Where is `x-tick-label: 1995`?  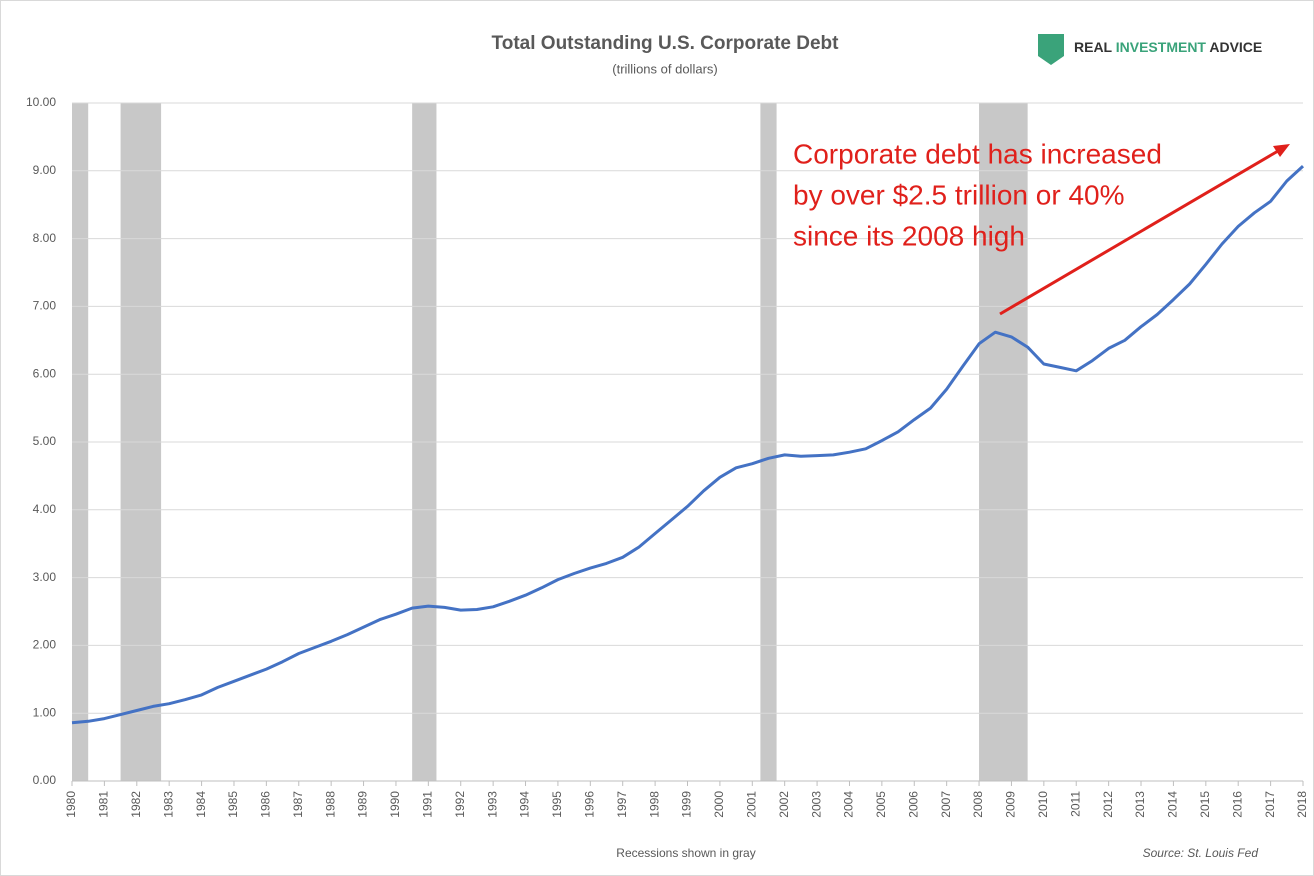
x-tick-label: 1995 is located at coordinates (557, 804).